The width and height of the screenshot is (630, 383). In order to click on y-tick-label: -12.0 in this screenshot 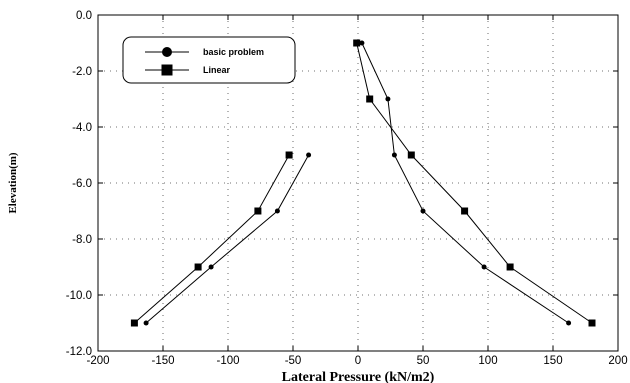, I will do `click(79, 352)`.